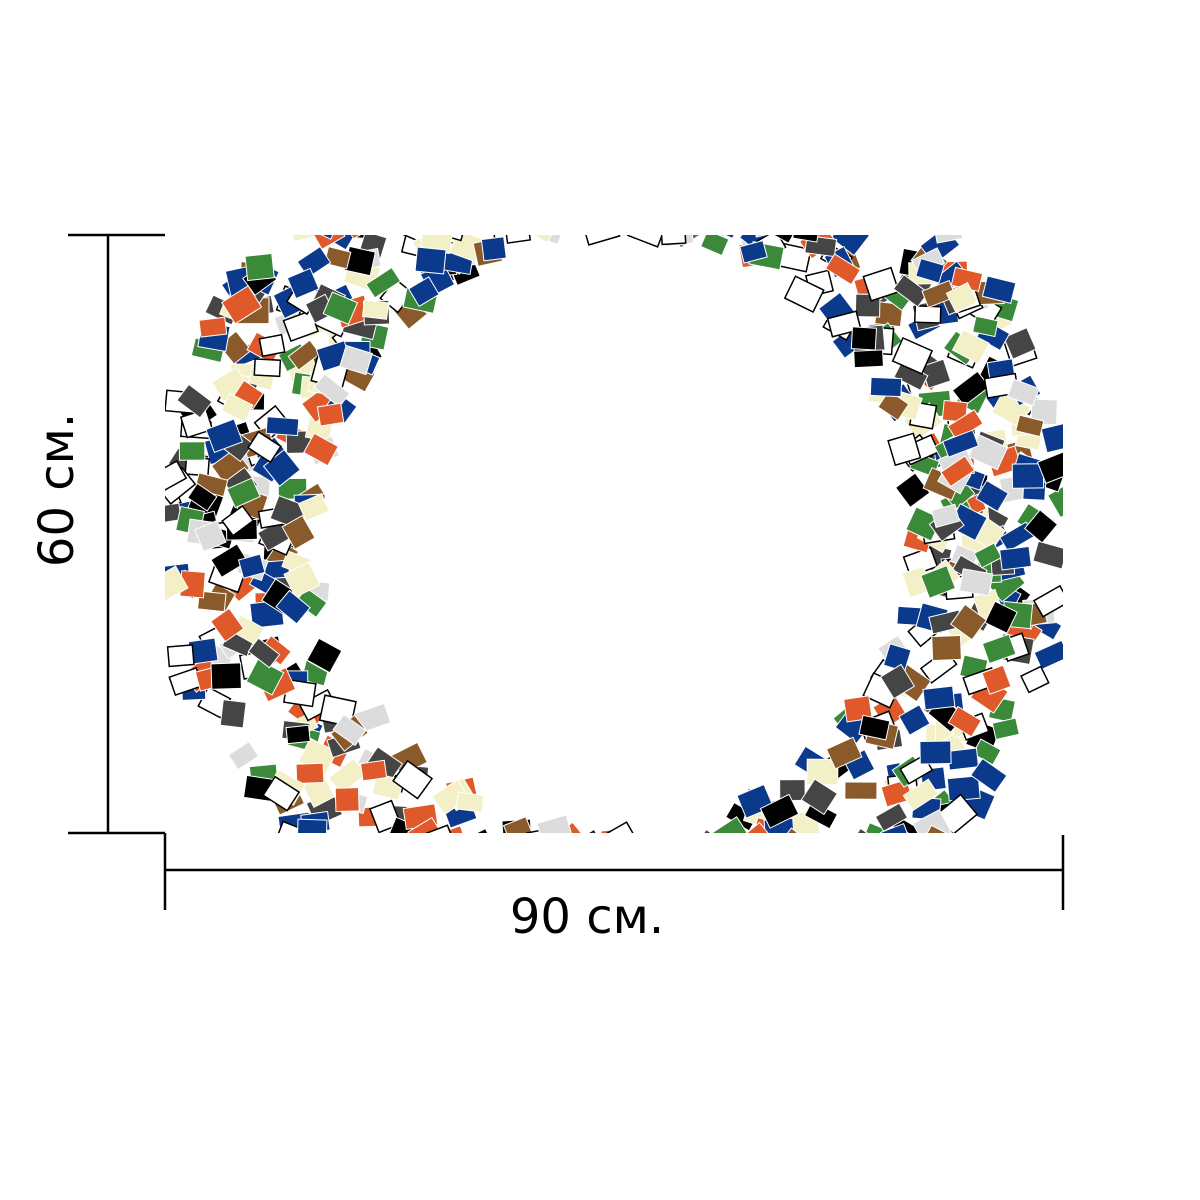 Image resolution: width=1200 pixels, height=1200 pixels. I want to click on width-dimension: 90 см., so click(614, 889).